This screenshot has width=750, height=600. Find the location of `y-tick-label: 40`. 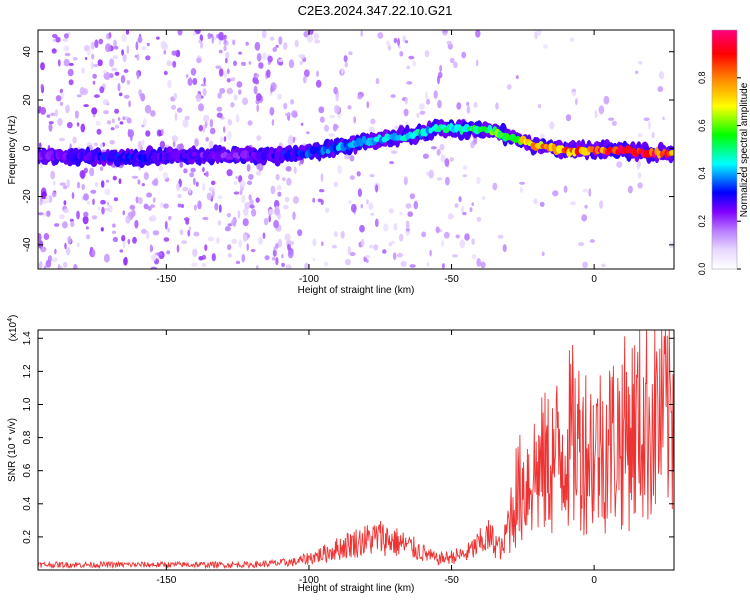

y-tick-label: 40 is located at coordinates (27, 52).